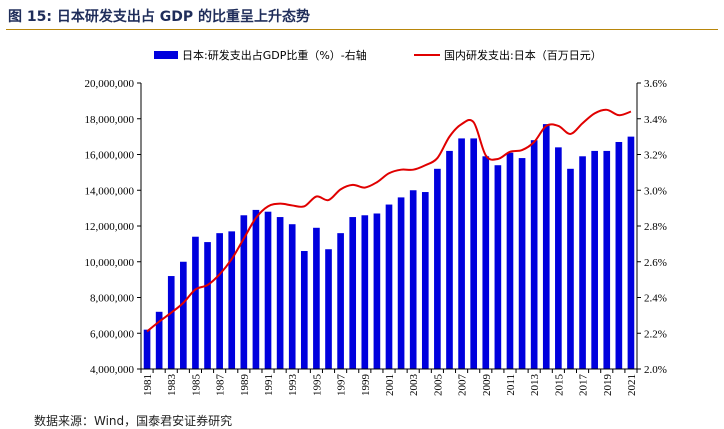 This screenshot has width=724, height=429. Describe the element at coordinates (389, 286) in the screenshot. I see `bar-2001` at that location.